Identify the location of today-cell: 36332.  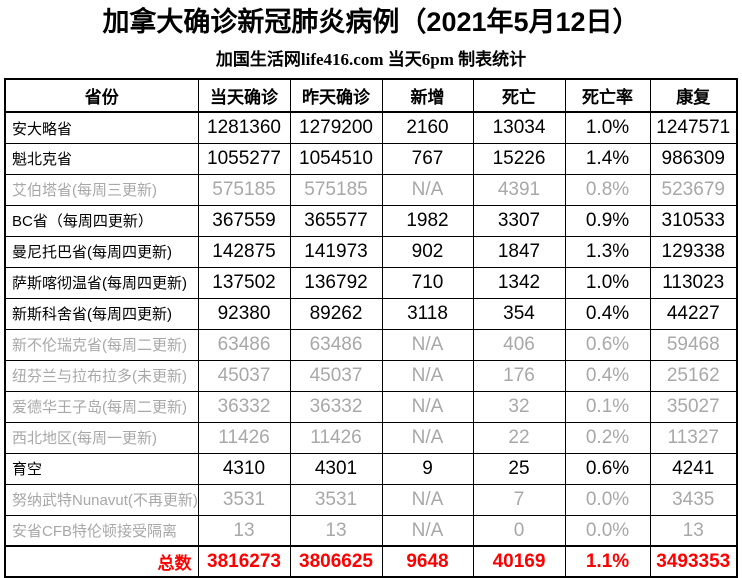
(244, 406).